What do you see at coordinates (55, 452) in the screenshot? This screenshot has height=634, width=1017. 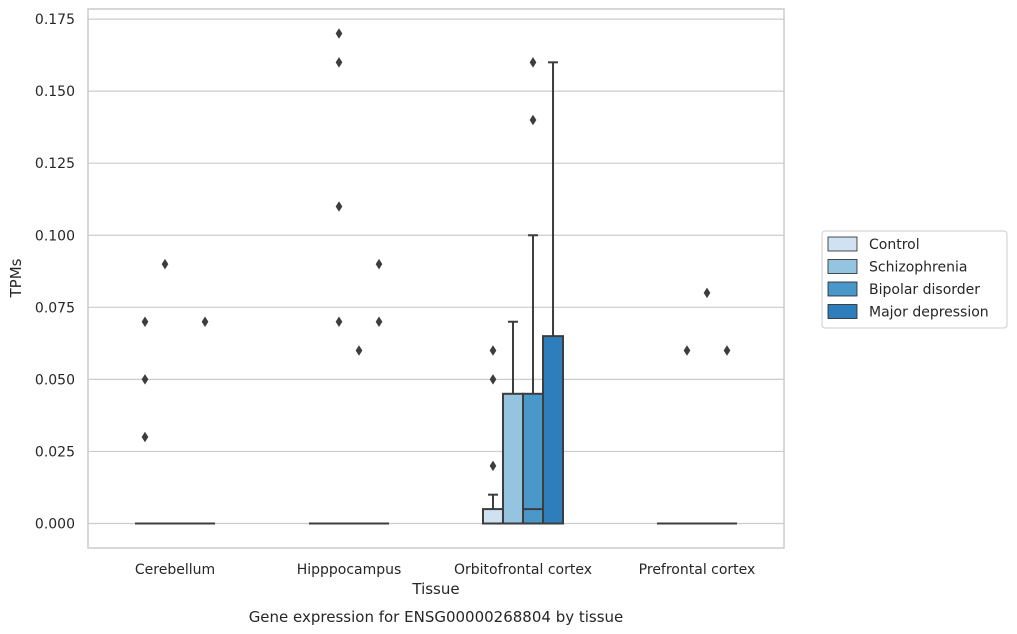 I see `y-tick-label: 0.025` at bounding box center [55, 452].